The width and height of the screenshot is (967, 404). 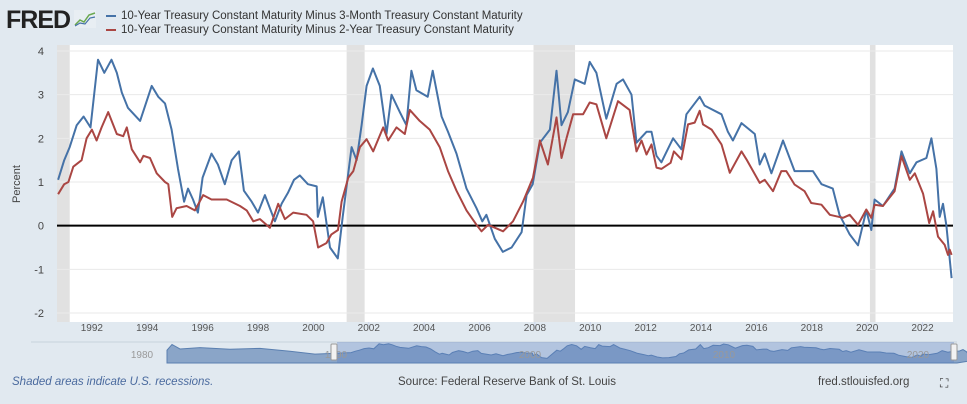 What do you see at coordinates (530, 355) in the screenshot?
I see `navigator-label: 2000` at bounding box center [530, 355].